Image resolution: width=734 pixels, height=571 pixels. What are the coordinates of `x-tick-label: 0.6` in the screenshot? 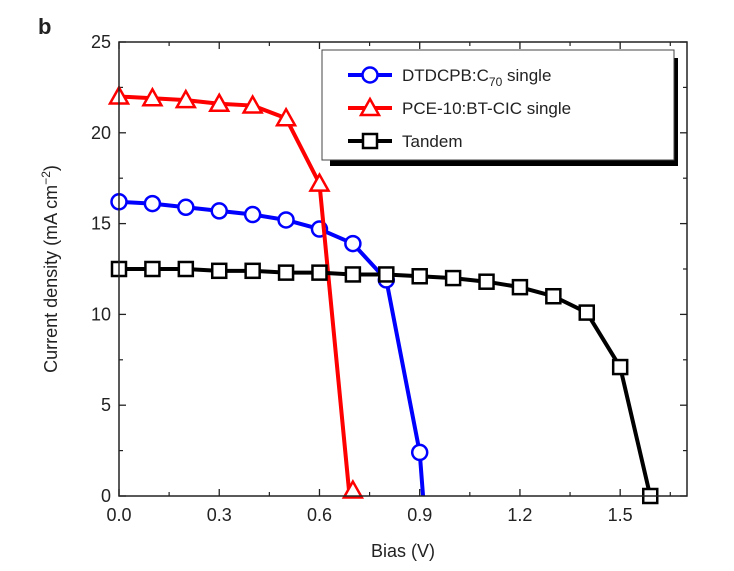 It's located at (319, 515).